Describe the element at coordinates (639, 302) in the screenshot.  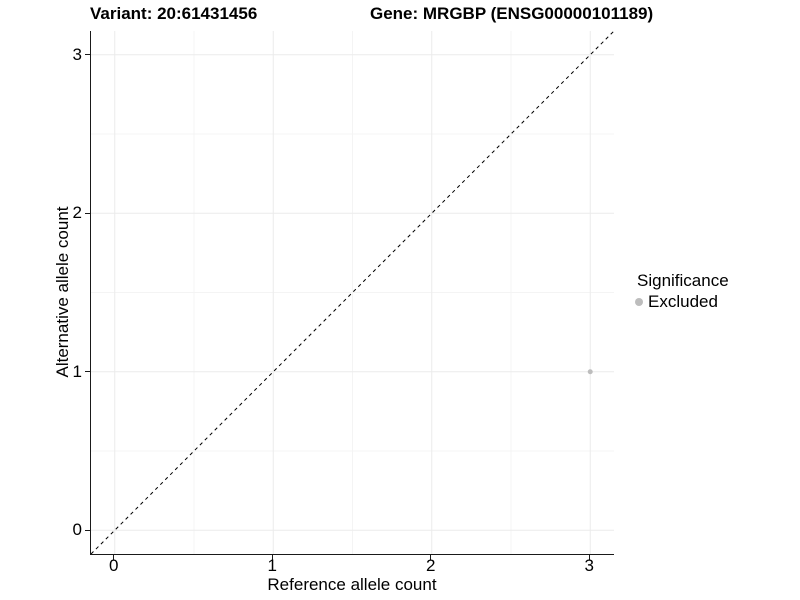
I see `legend-point-icon` at that location.